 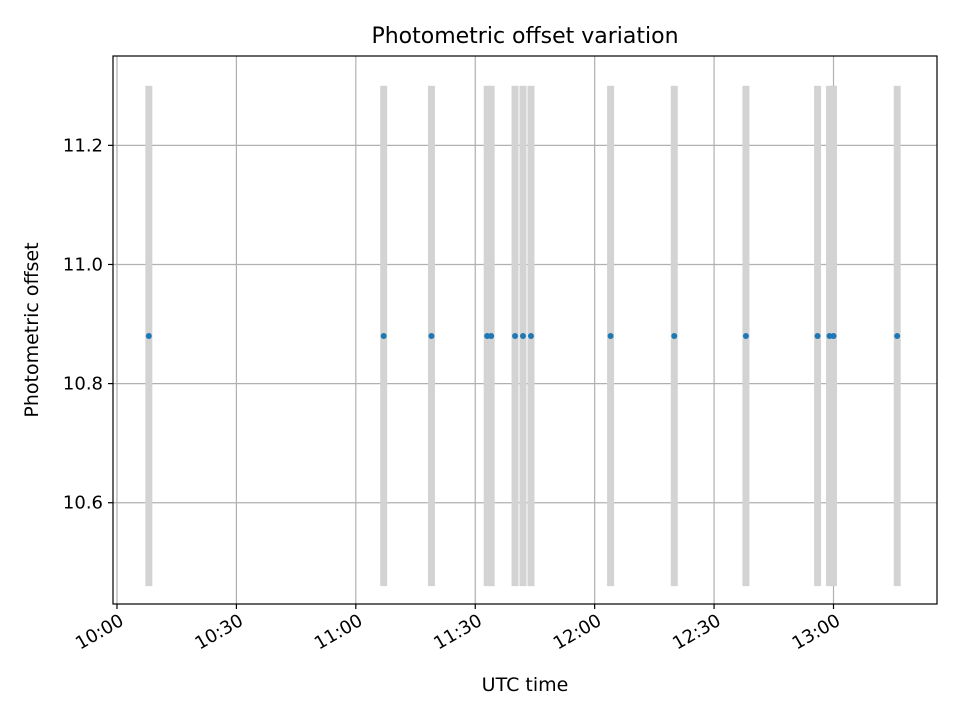 What do you see at coordinates (83, 264) in the screenshot?
I see `y-tick-label: 11.0` at bounding box center [83, 264].